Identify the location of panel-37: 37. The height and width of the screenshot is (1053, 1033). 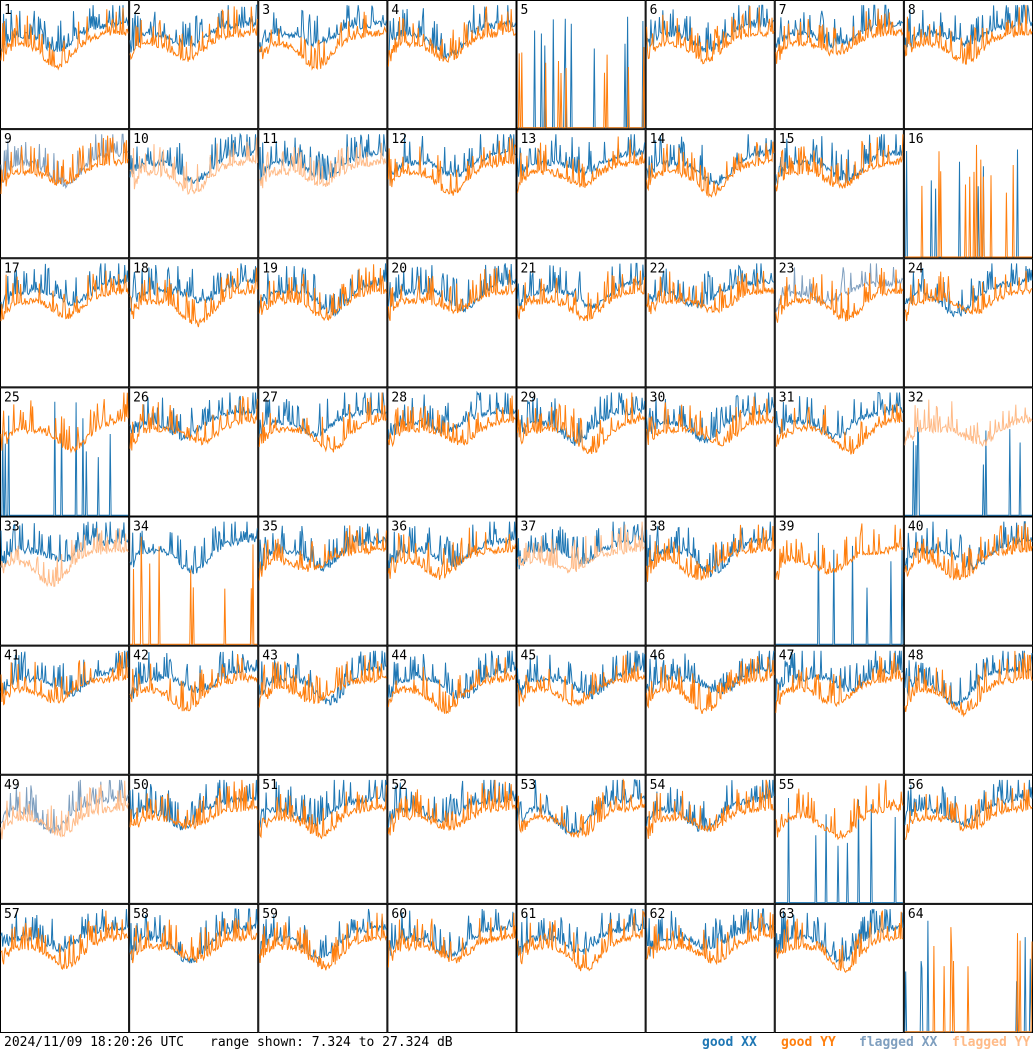
(581, 581).